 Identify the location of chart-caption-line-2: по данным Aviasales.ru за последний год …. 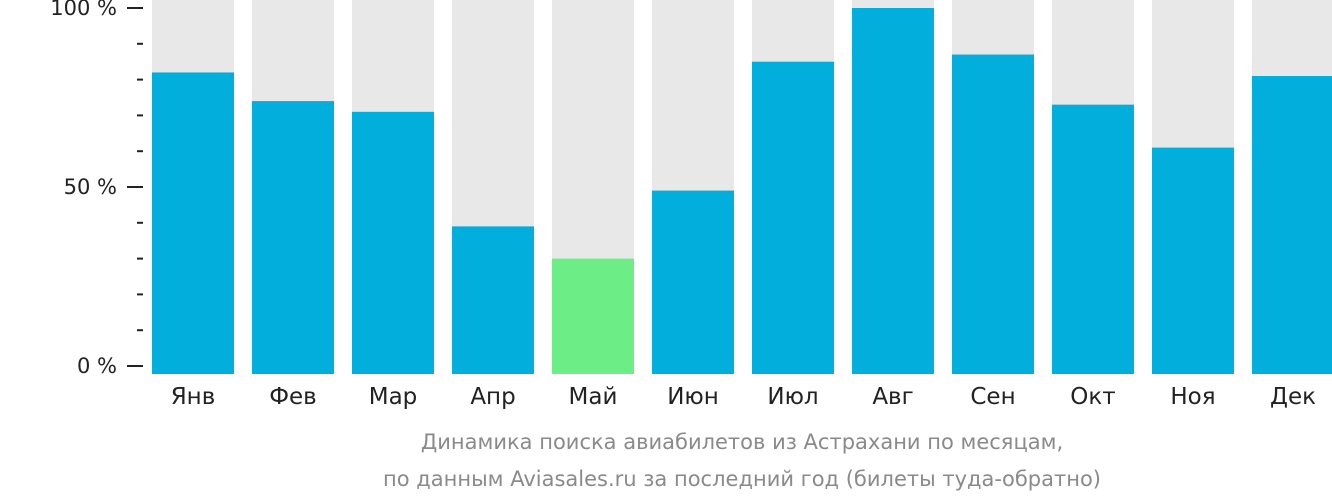
(742, 479).